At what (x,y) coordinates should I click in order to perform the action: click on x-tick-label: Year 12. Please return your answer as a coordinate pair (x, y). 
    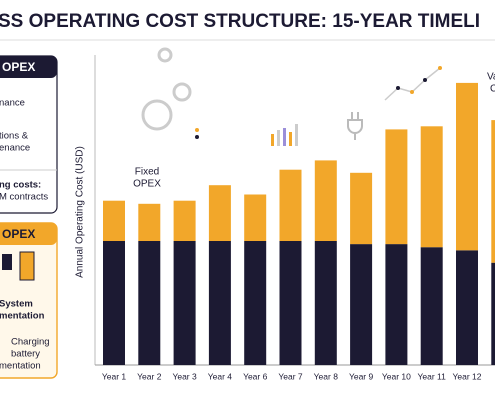
    Looking at the image, I should click on (467, 376).